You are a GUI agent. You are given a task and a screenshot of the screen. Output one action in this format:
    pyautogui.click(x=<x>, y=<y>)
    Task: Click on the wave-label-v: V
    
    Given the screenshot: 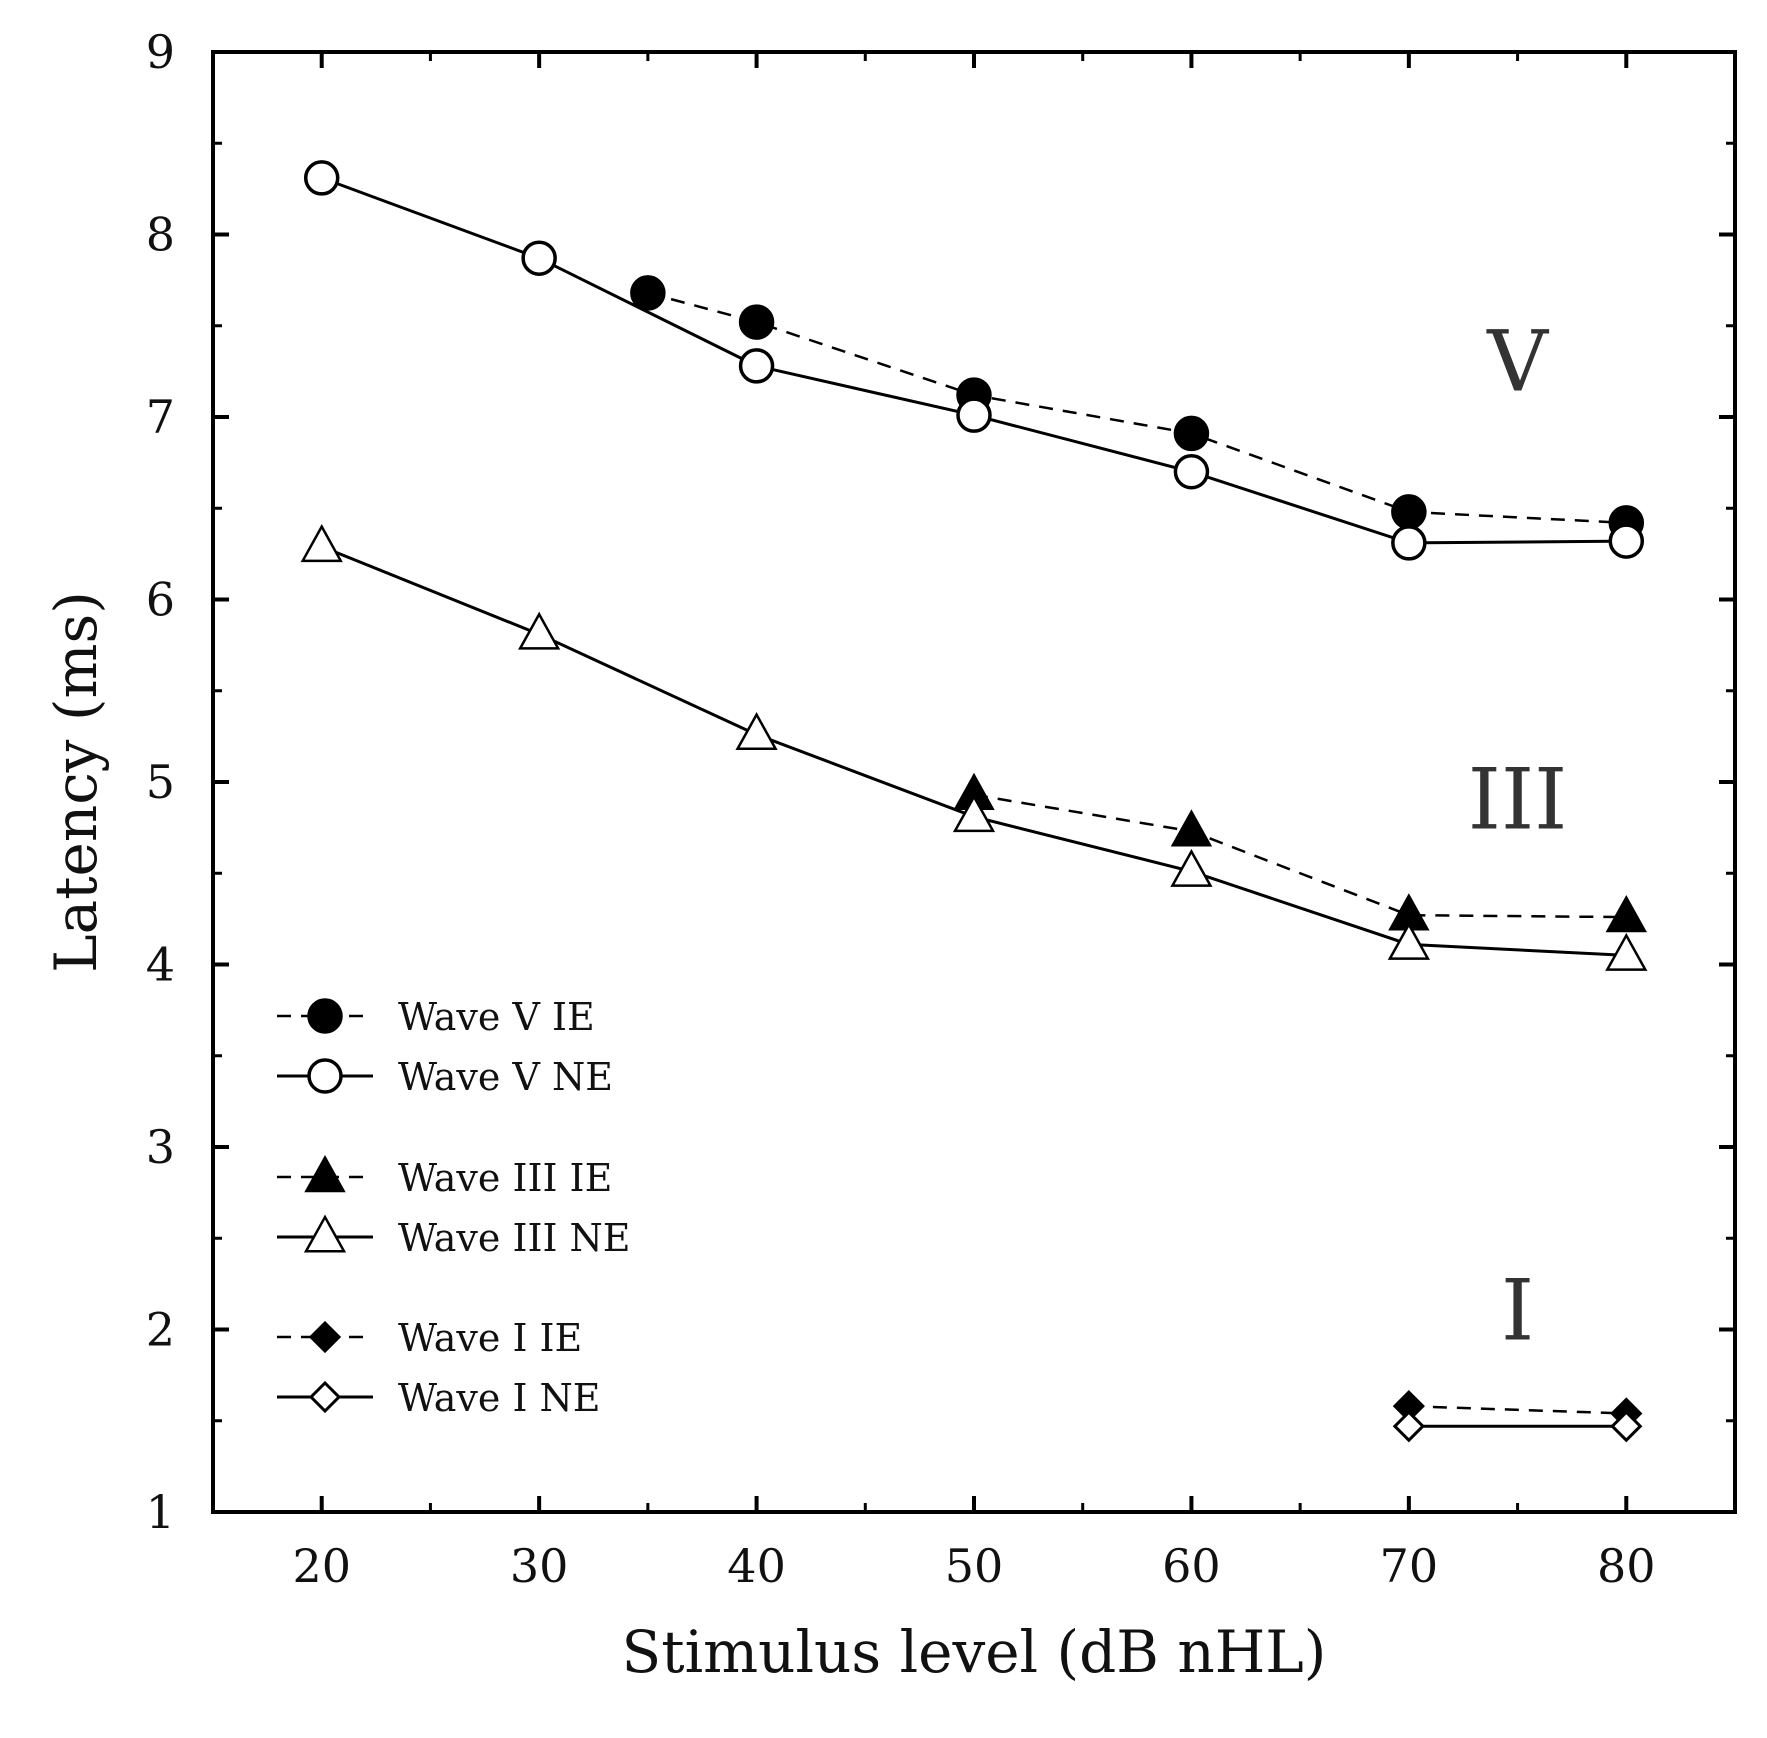 What is the action you would take?
    pyautogui.click(x=1517, y=361)
    